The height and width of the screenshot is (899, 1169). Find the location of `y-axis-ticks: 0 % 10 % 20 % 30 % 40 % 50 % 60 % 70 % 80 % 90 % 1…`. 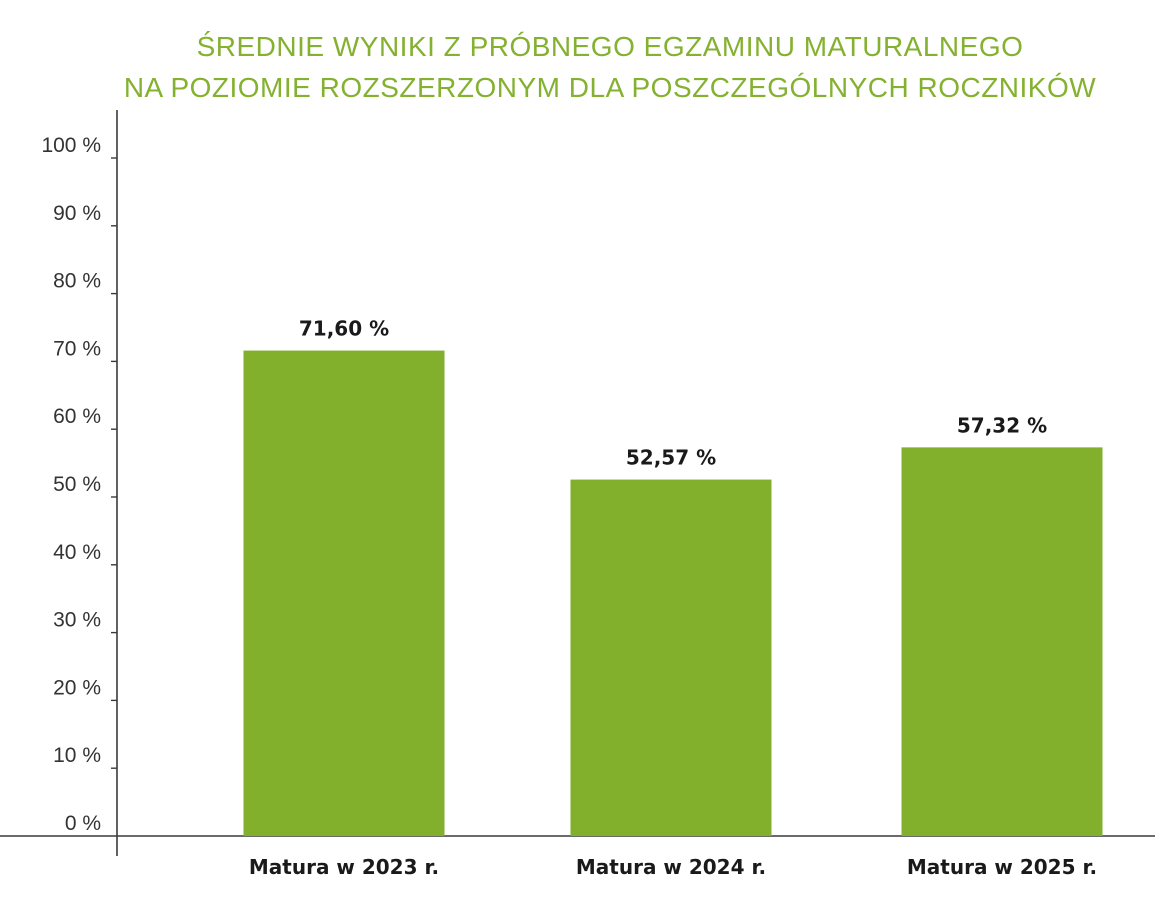

y-axis-ticks: 0 % 10 % 20 % 30 % 40 % 50 % 60 % 70 % 80 % 90 % 1… is located at coordinates (79, 484).